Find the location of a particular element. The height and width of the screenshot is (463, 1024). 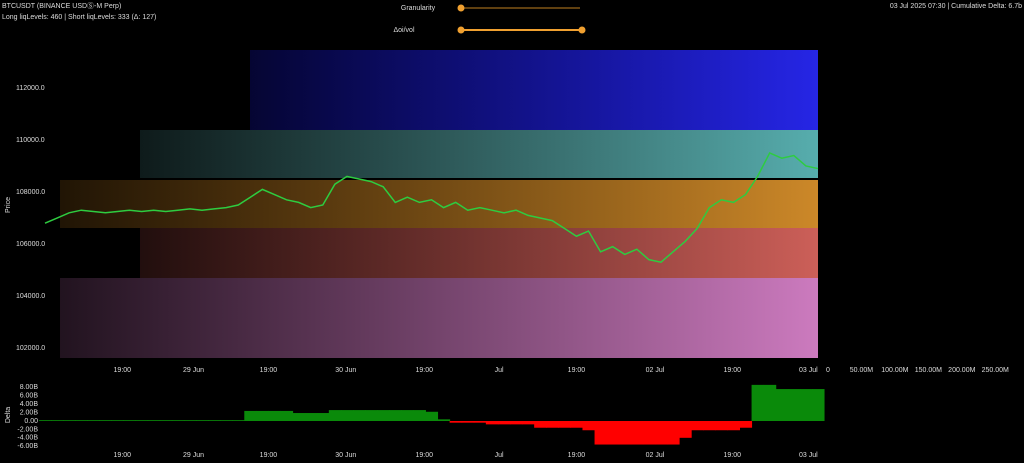

side-tick-label: 250.00M is located at coordinates (995, 370).